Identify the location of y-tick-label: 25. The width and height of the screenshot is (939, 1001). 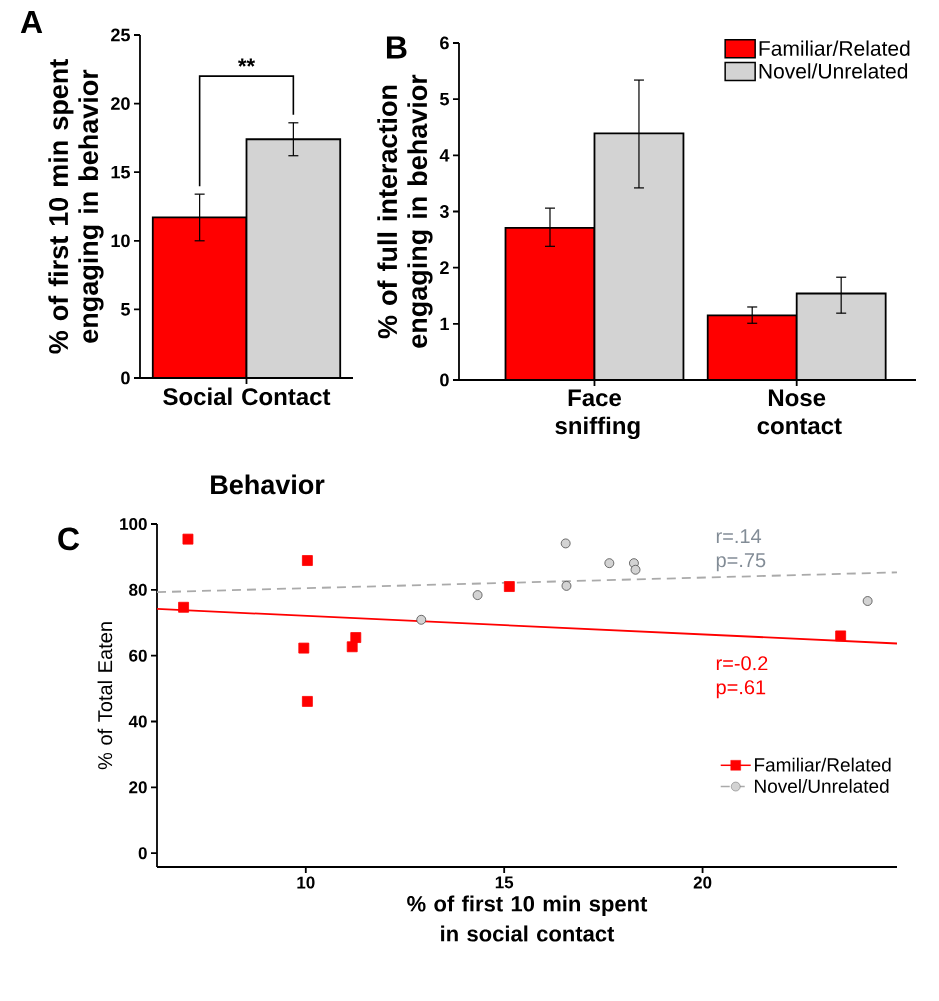
(120, 35).